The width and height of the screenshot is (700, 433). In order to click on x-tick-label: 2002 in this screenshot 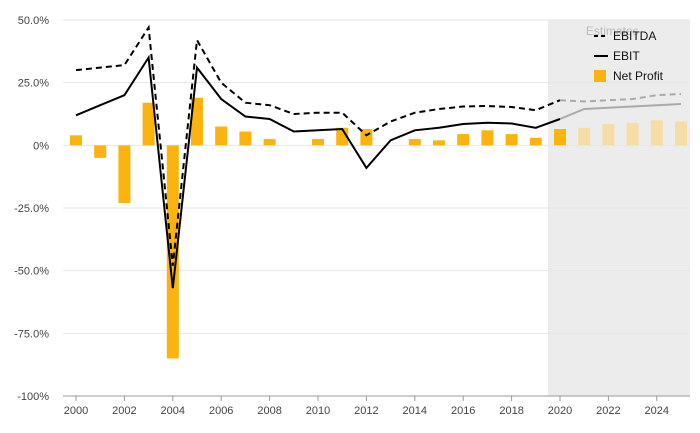, I will do `click(124, 411)`.